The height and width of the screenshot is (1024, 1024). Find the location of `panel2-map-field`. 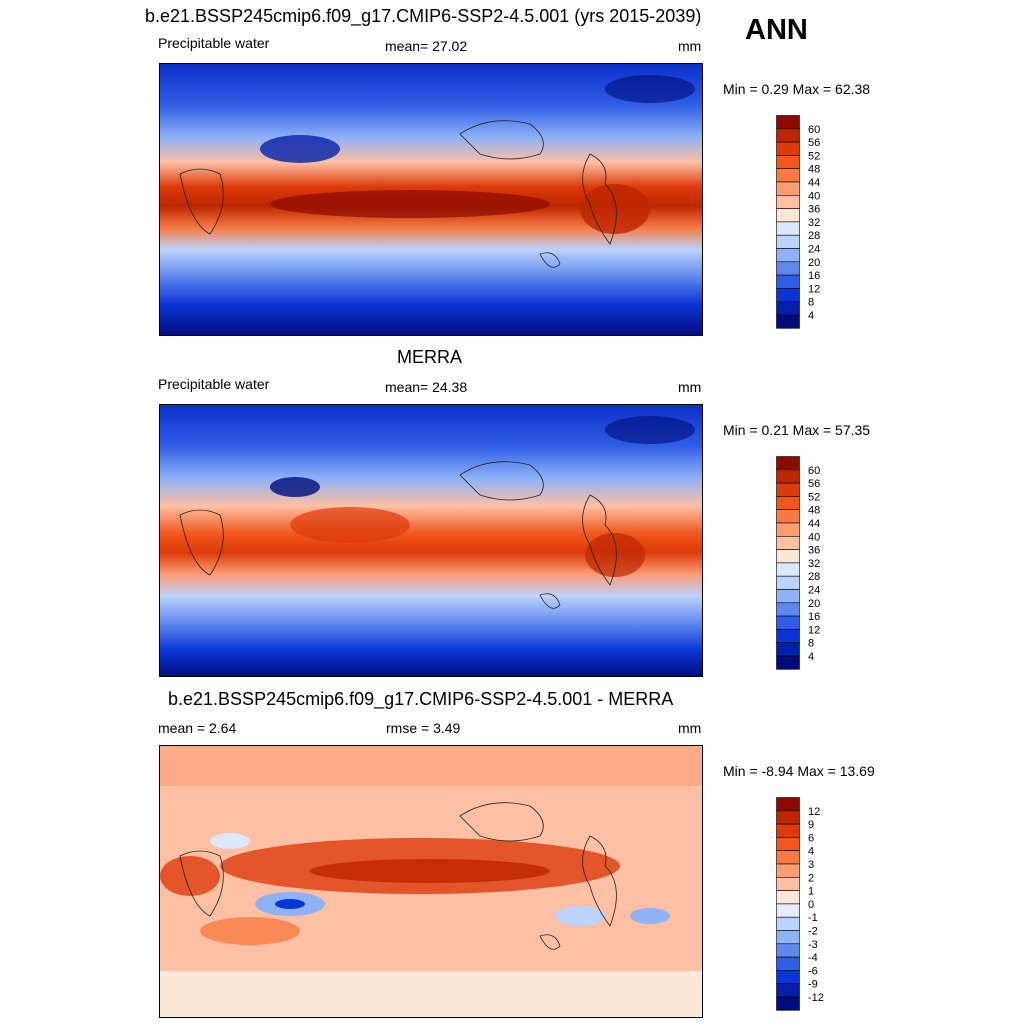

panel2-map-field is located at coordinates (431, 540).